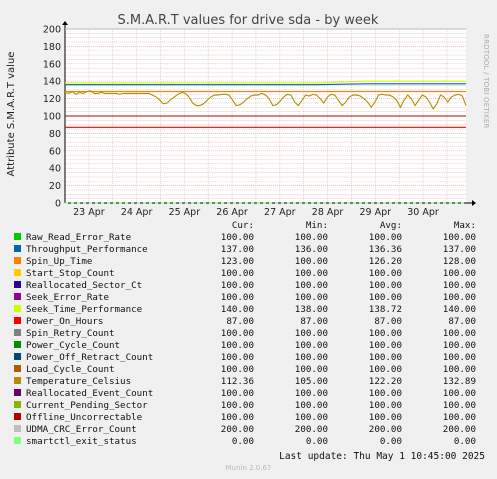 Image resolution: width=497 pixels, height=479 pixels. I want to click on legend-series: Current_Pending_Sector, so click(109, 406).